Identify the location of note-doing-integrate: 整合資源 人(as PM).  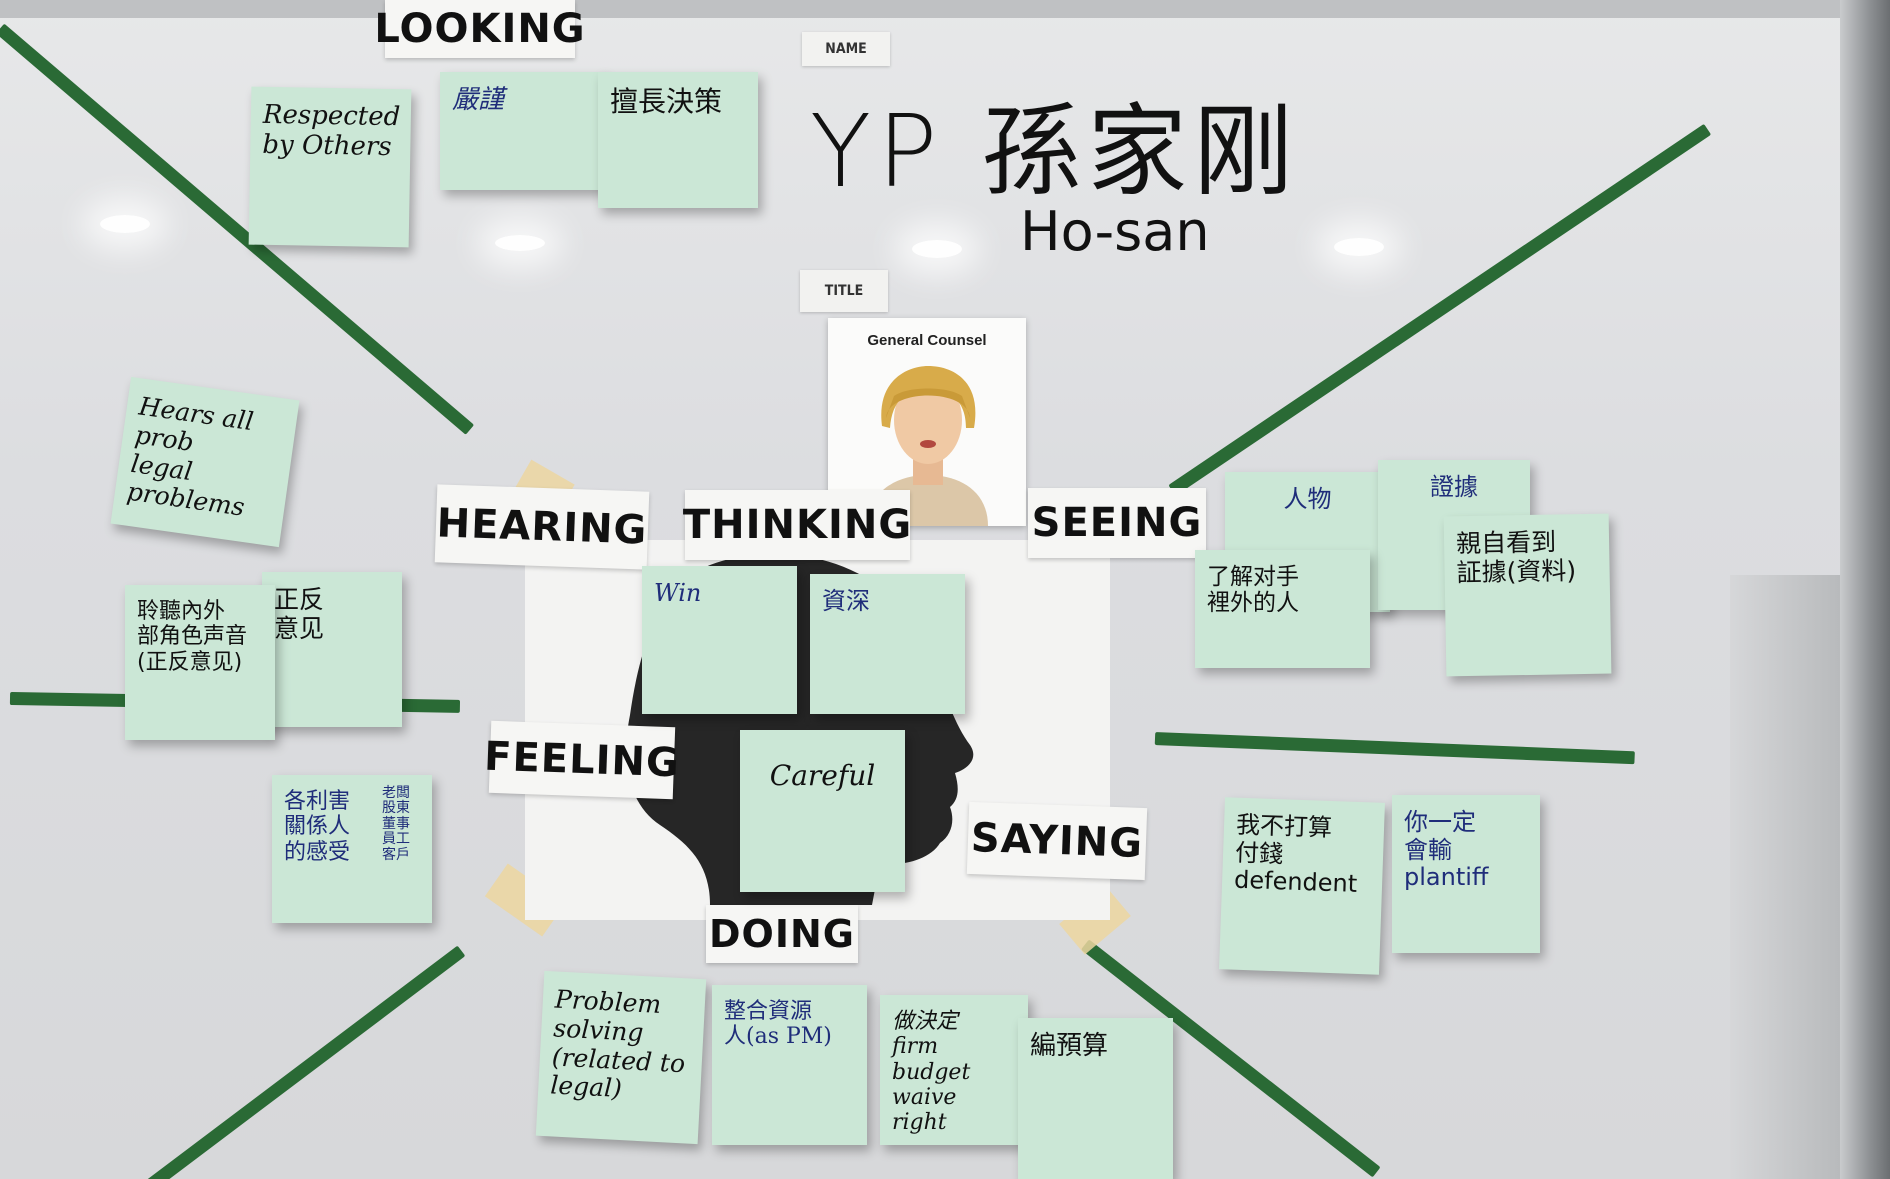
(789, 1065).